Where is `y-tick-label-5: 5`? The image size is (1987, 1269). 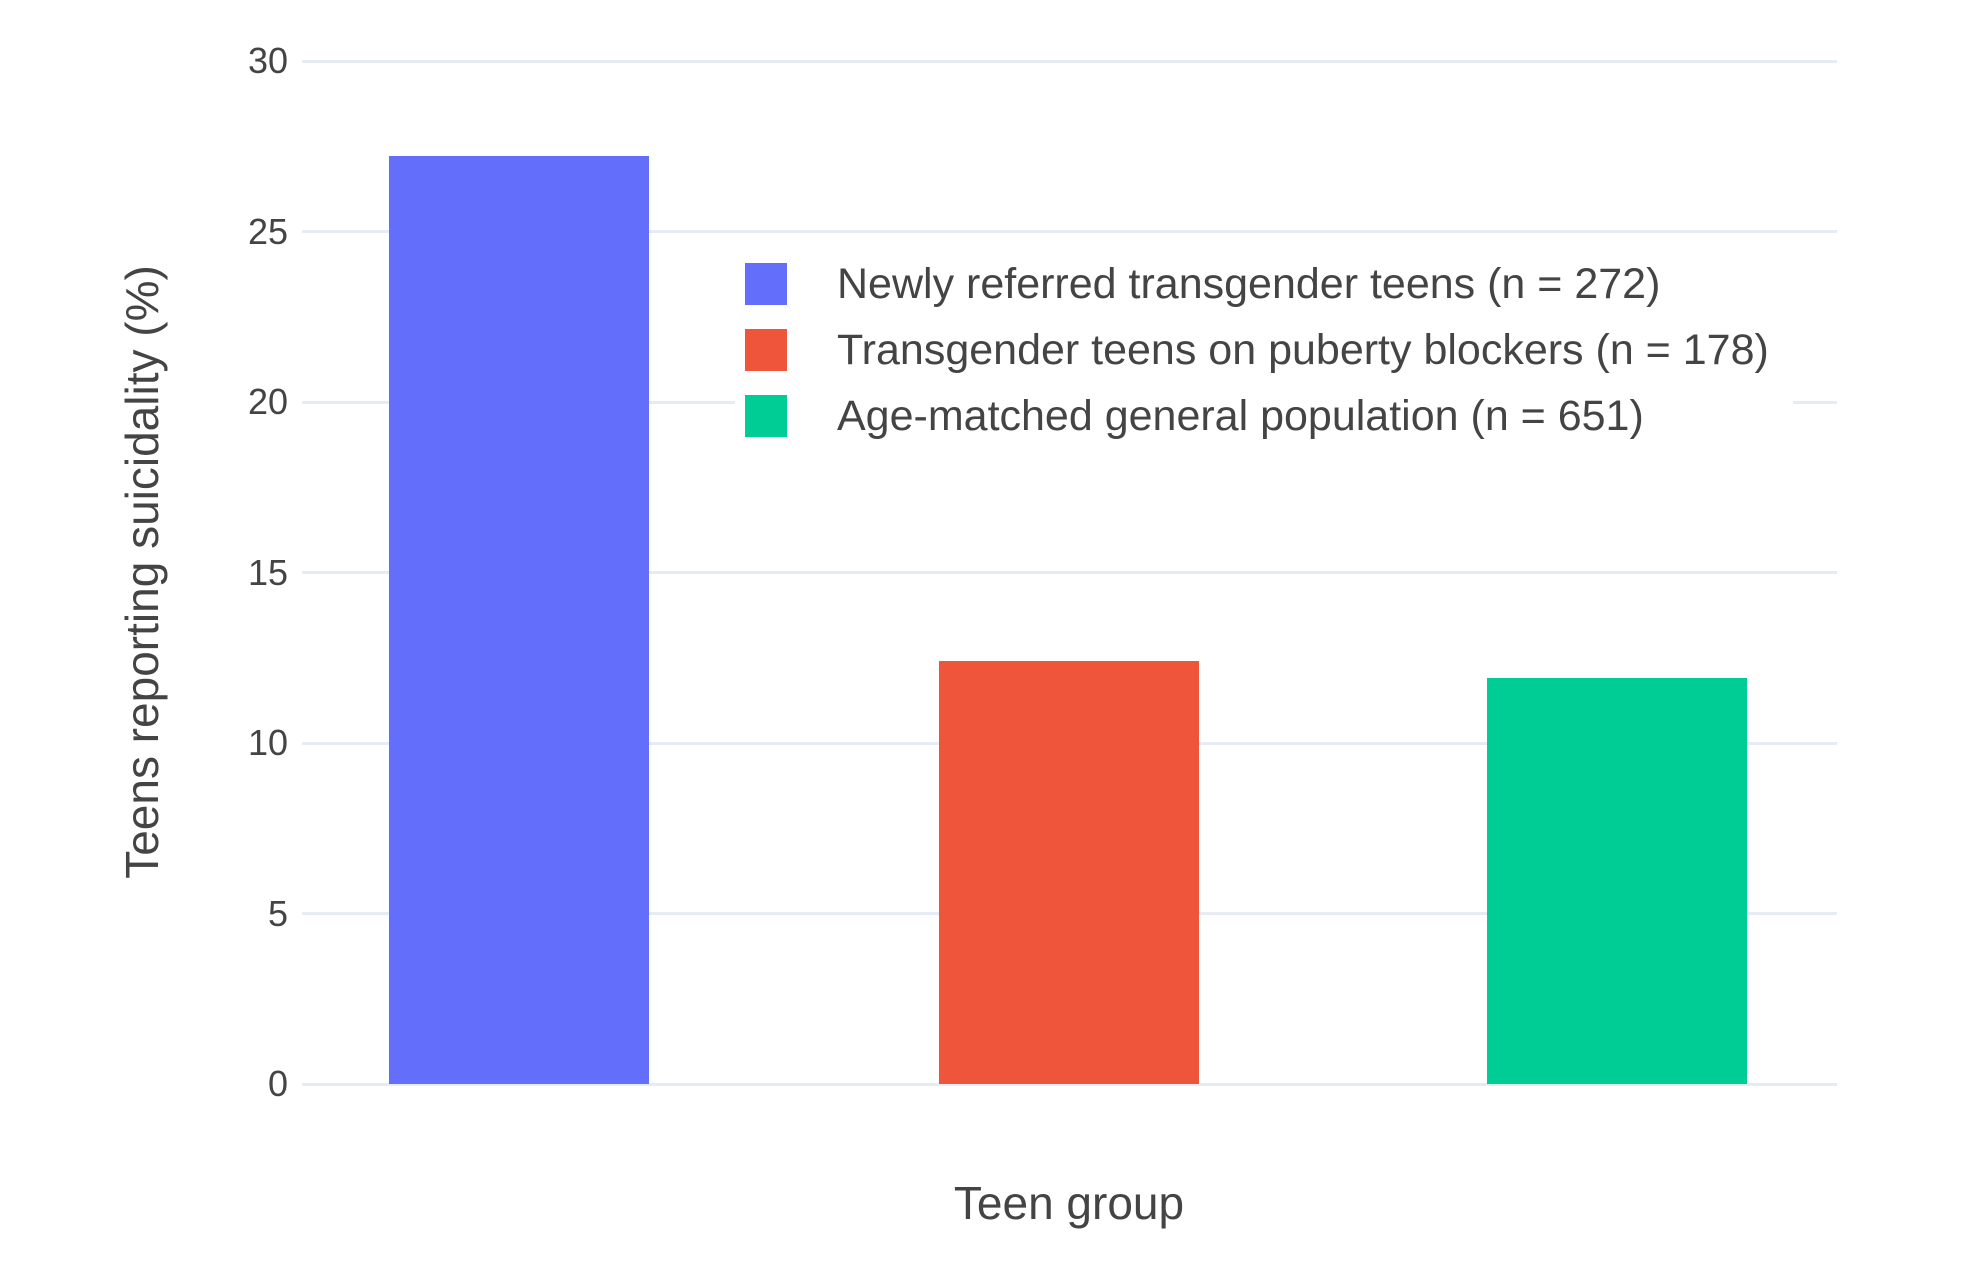
y-tick-label-5: 5 is located at coordinates (277, 913).